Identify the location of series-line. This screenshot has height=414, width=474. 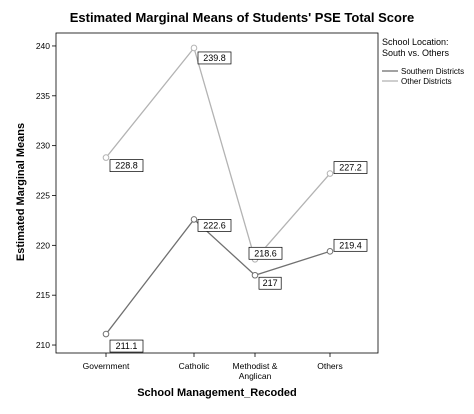
(218, 276).